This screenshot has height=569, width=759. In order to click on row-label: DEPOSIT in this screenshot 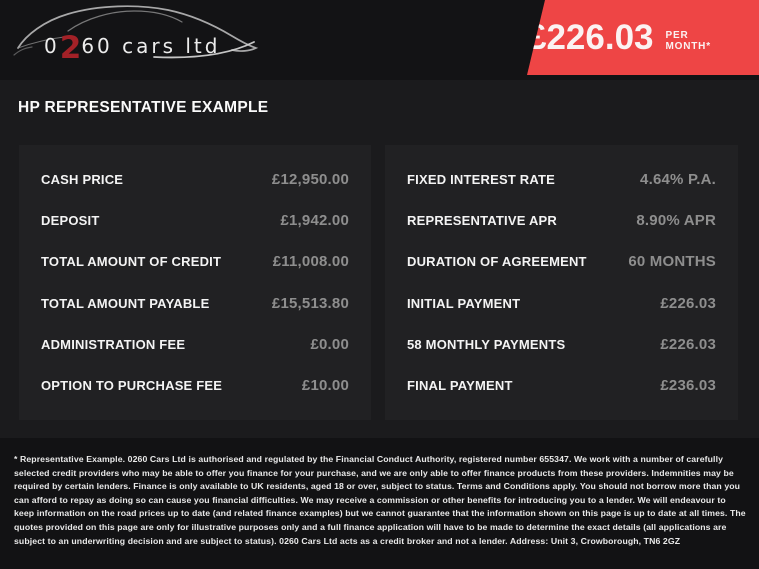, I will do `click(70, 221)`.